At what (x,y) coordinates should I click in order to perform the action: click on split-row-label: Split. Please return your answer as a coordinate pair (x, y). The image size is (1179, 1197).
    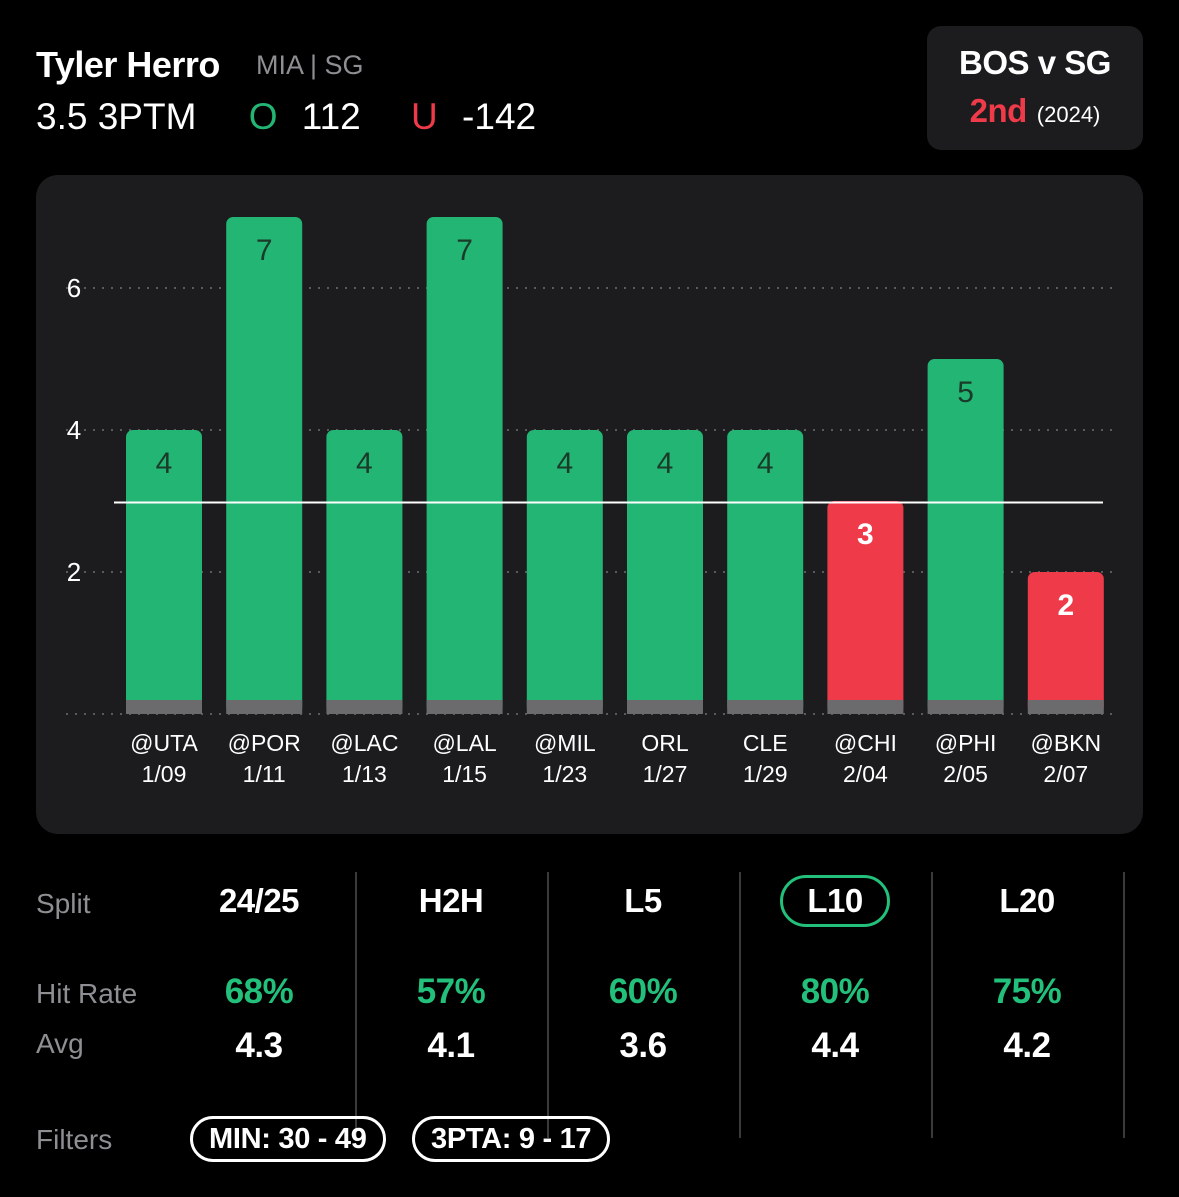
    Looking at the image, I should click on (63, 903).